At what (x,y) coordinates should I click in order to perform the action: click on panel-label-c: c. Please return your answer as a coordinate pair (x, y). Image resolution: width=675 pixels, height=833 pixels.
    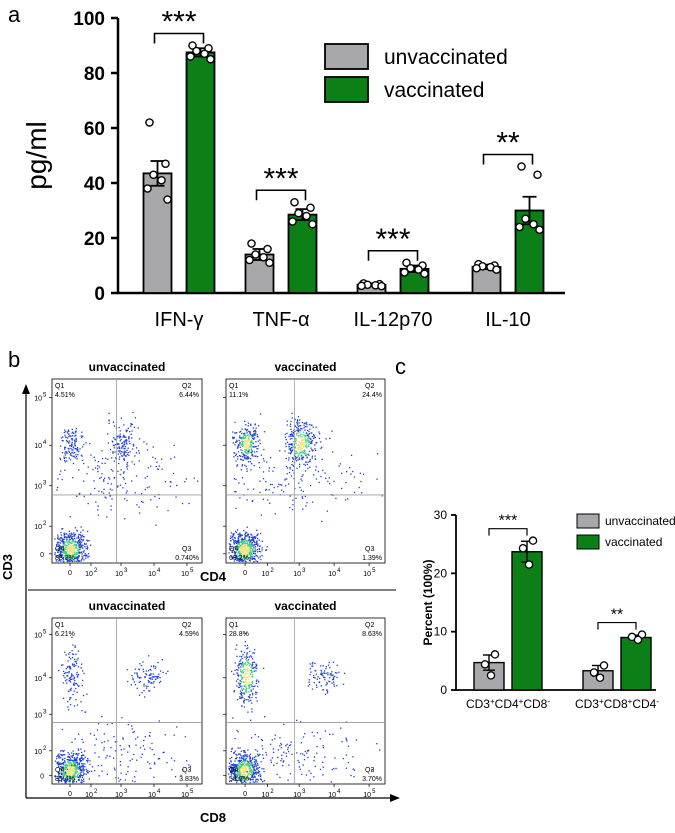
    Looking at the image, I should click on (400, 366).